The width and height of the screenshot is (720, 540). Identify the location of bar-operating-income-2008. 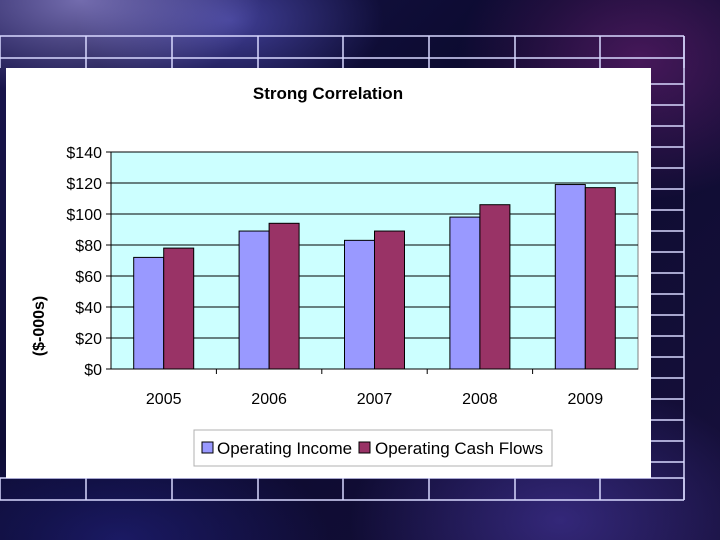
(465, 293).